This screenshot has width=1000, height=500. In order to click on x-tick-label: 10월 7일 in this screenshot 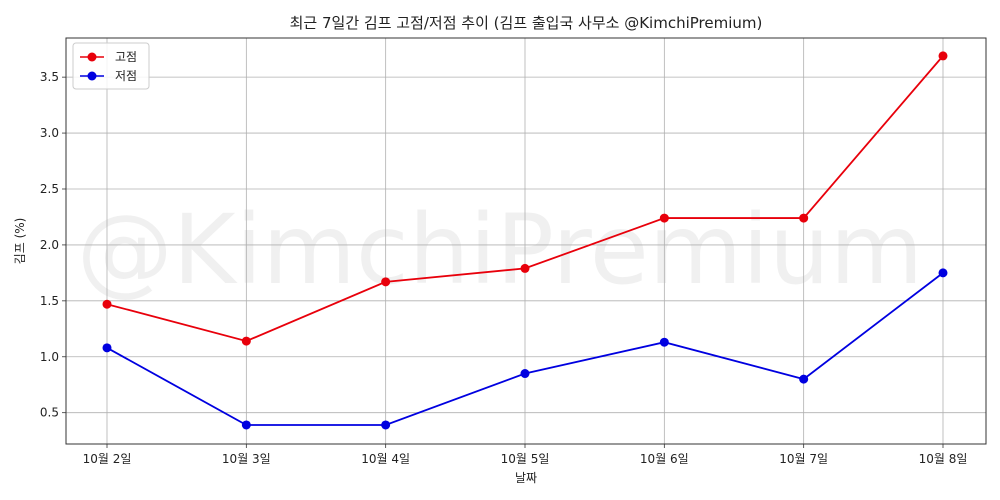, I will do `click(803, 459)`.